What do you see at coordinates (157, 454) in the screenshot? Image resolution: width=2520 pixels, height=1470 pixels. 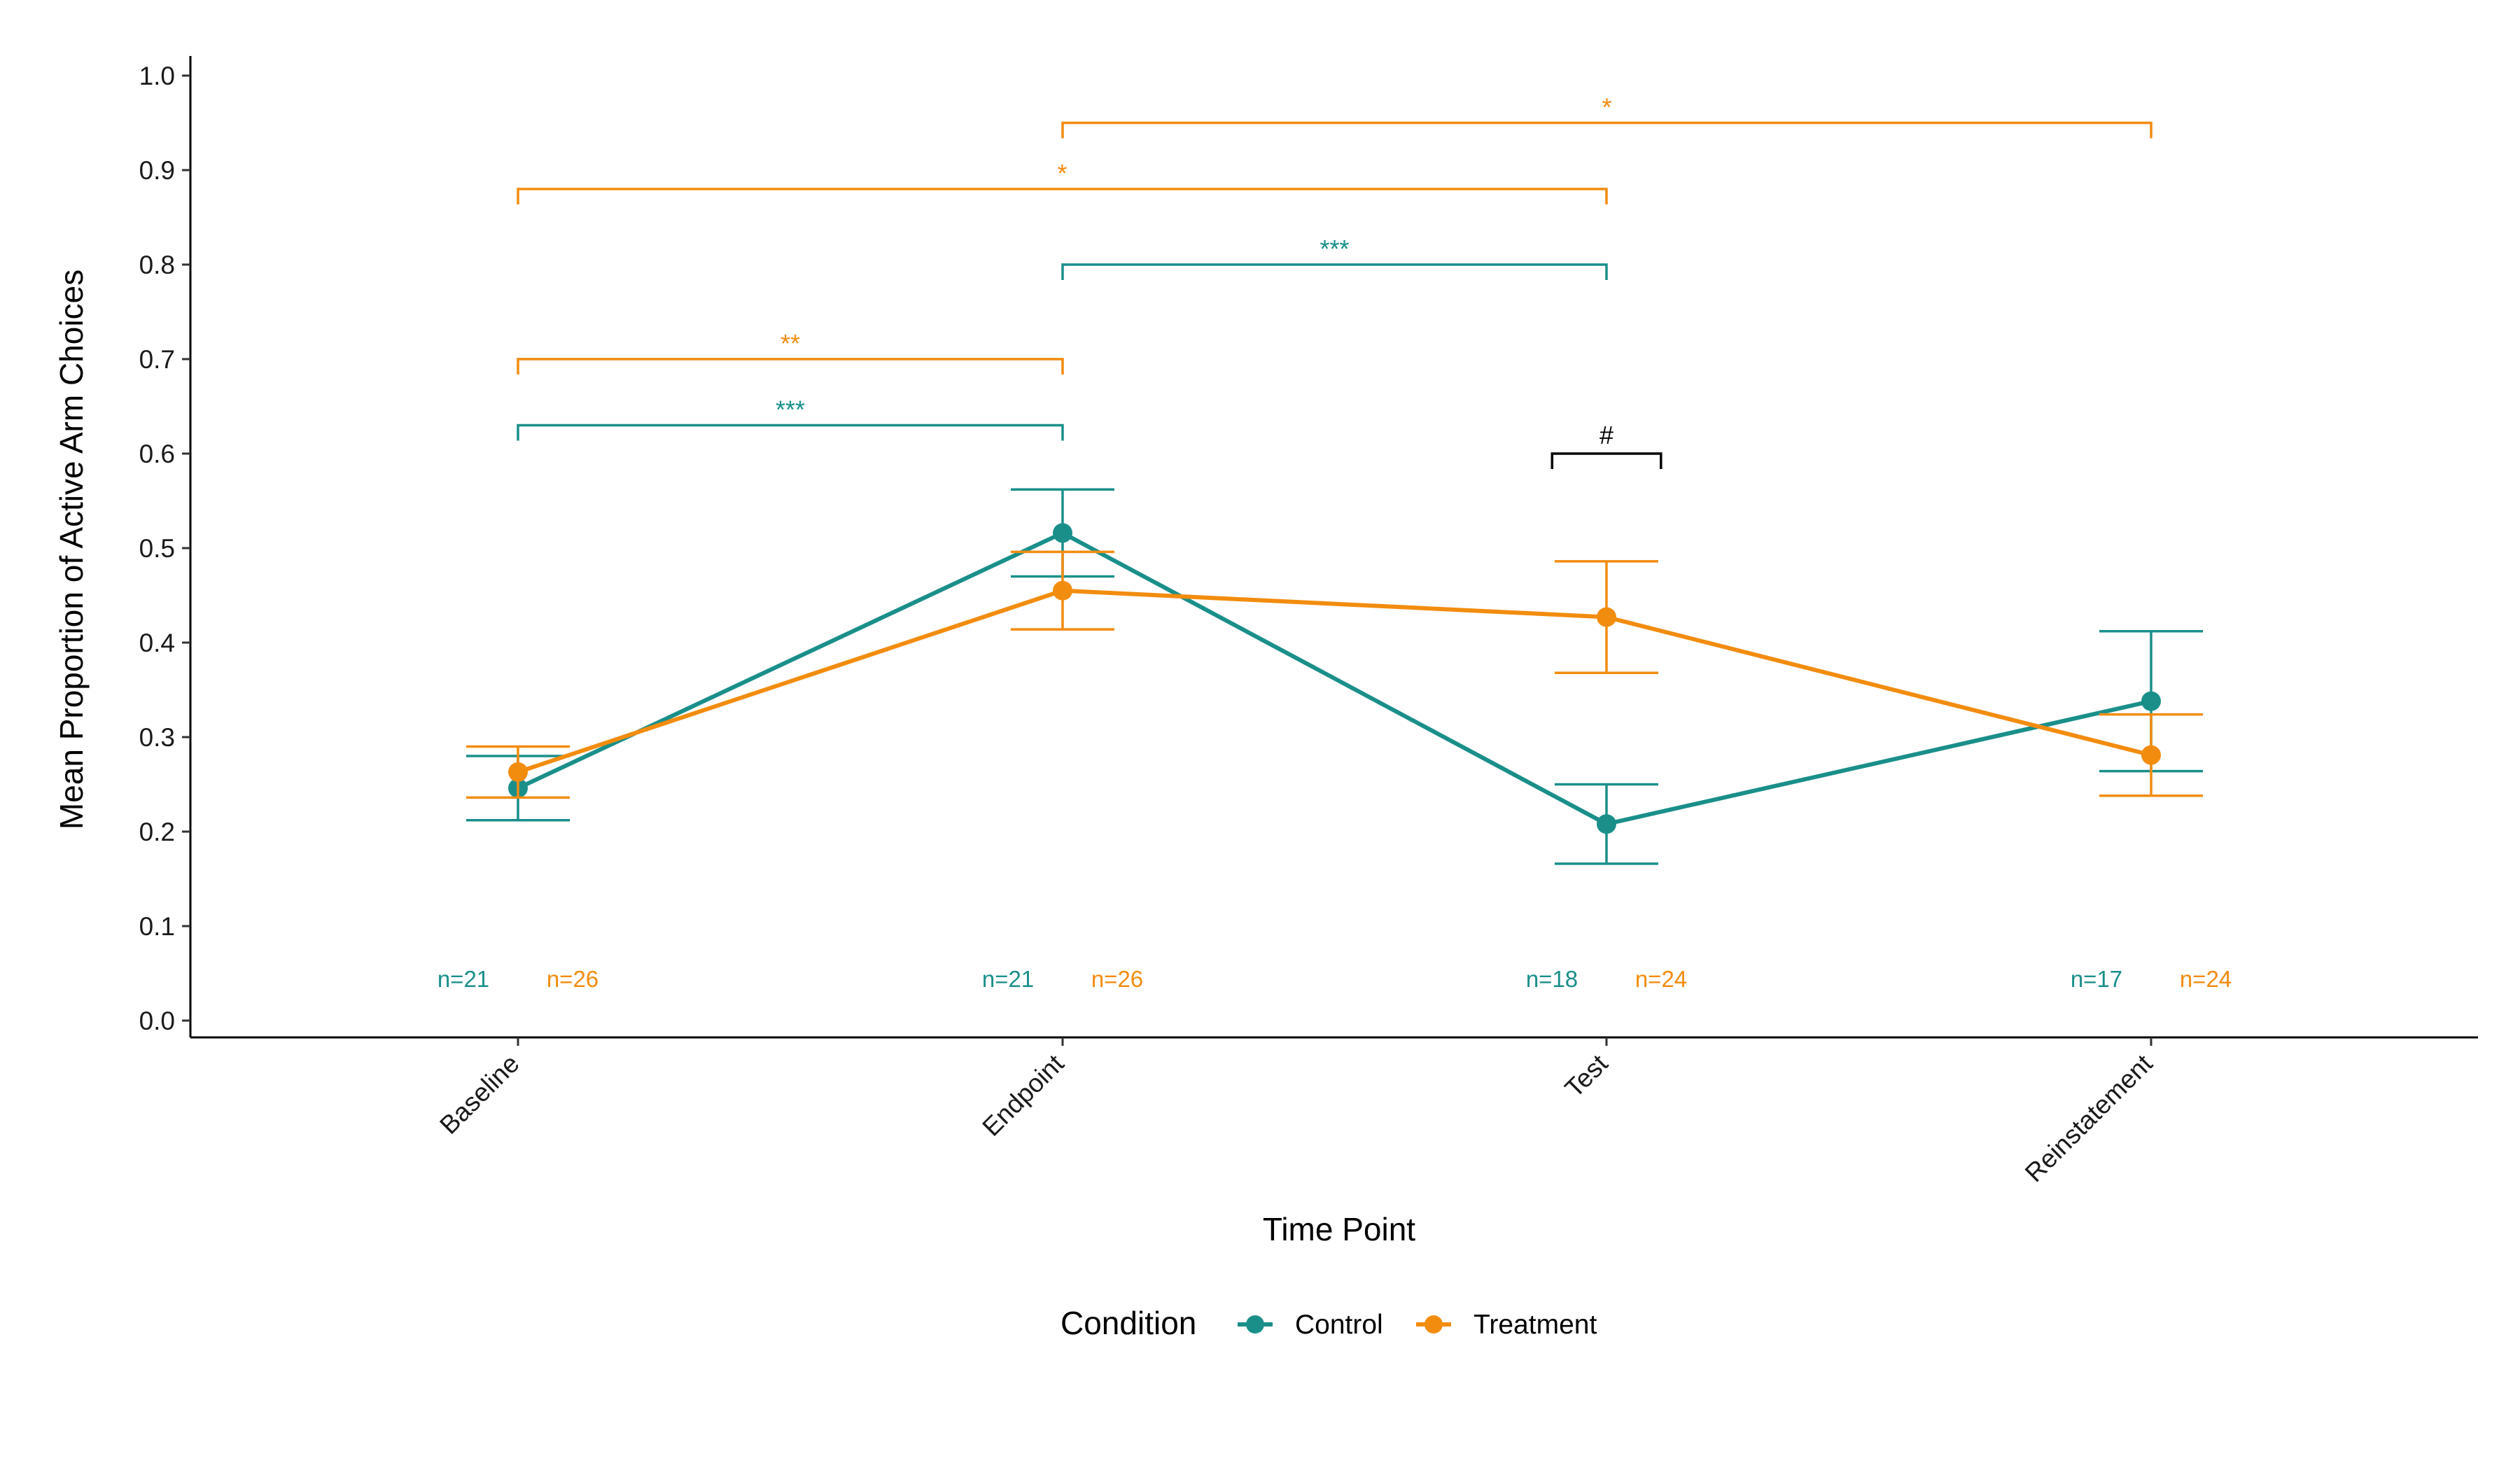 I see `y-tick-label: 0.6` at bounding box center [157, 454].